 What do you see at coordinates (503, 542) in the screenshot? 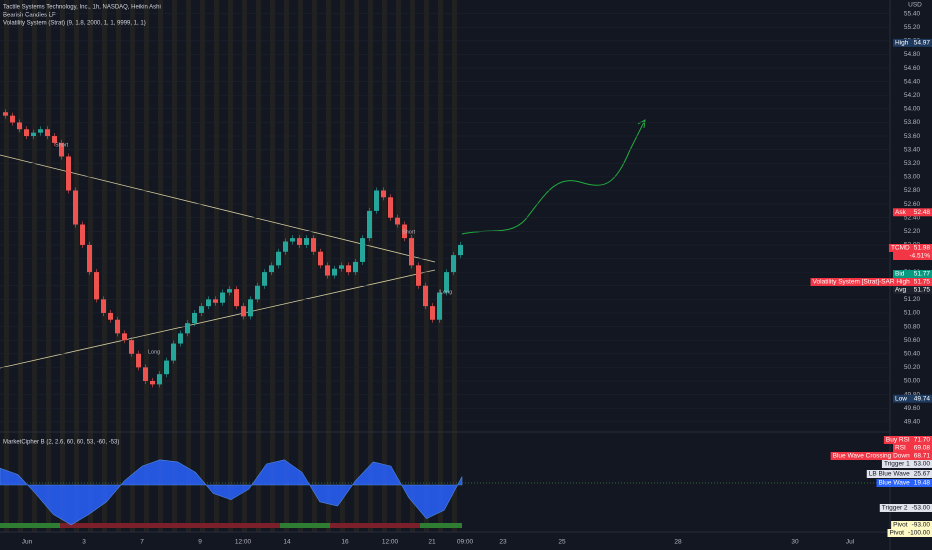
I see `x-tick-label: 23` at bounding box center [503, 542].